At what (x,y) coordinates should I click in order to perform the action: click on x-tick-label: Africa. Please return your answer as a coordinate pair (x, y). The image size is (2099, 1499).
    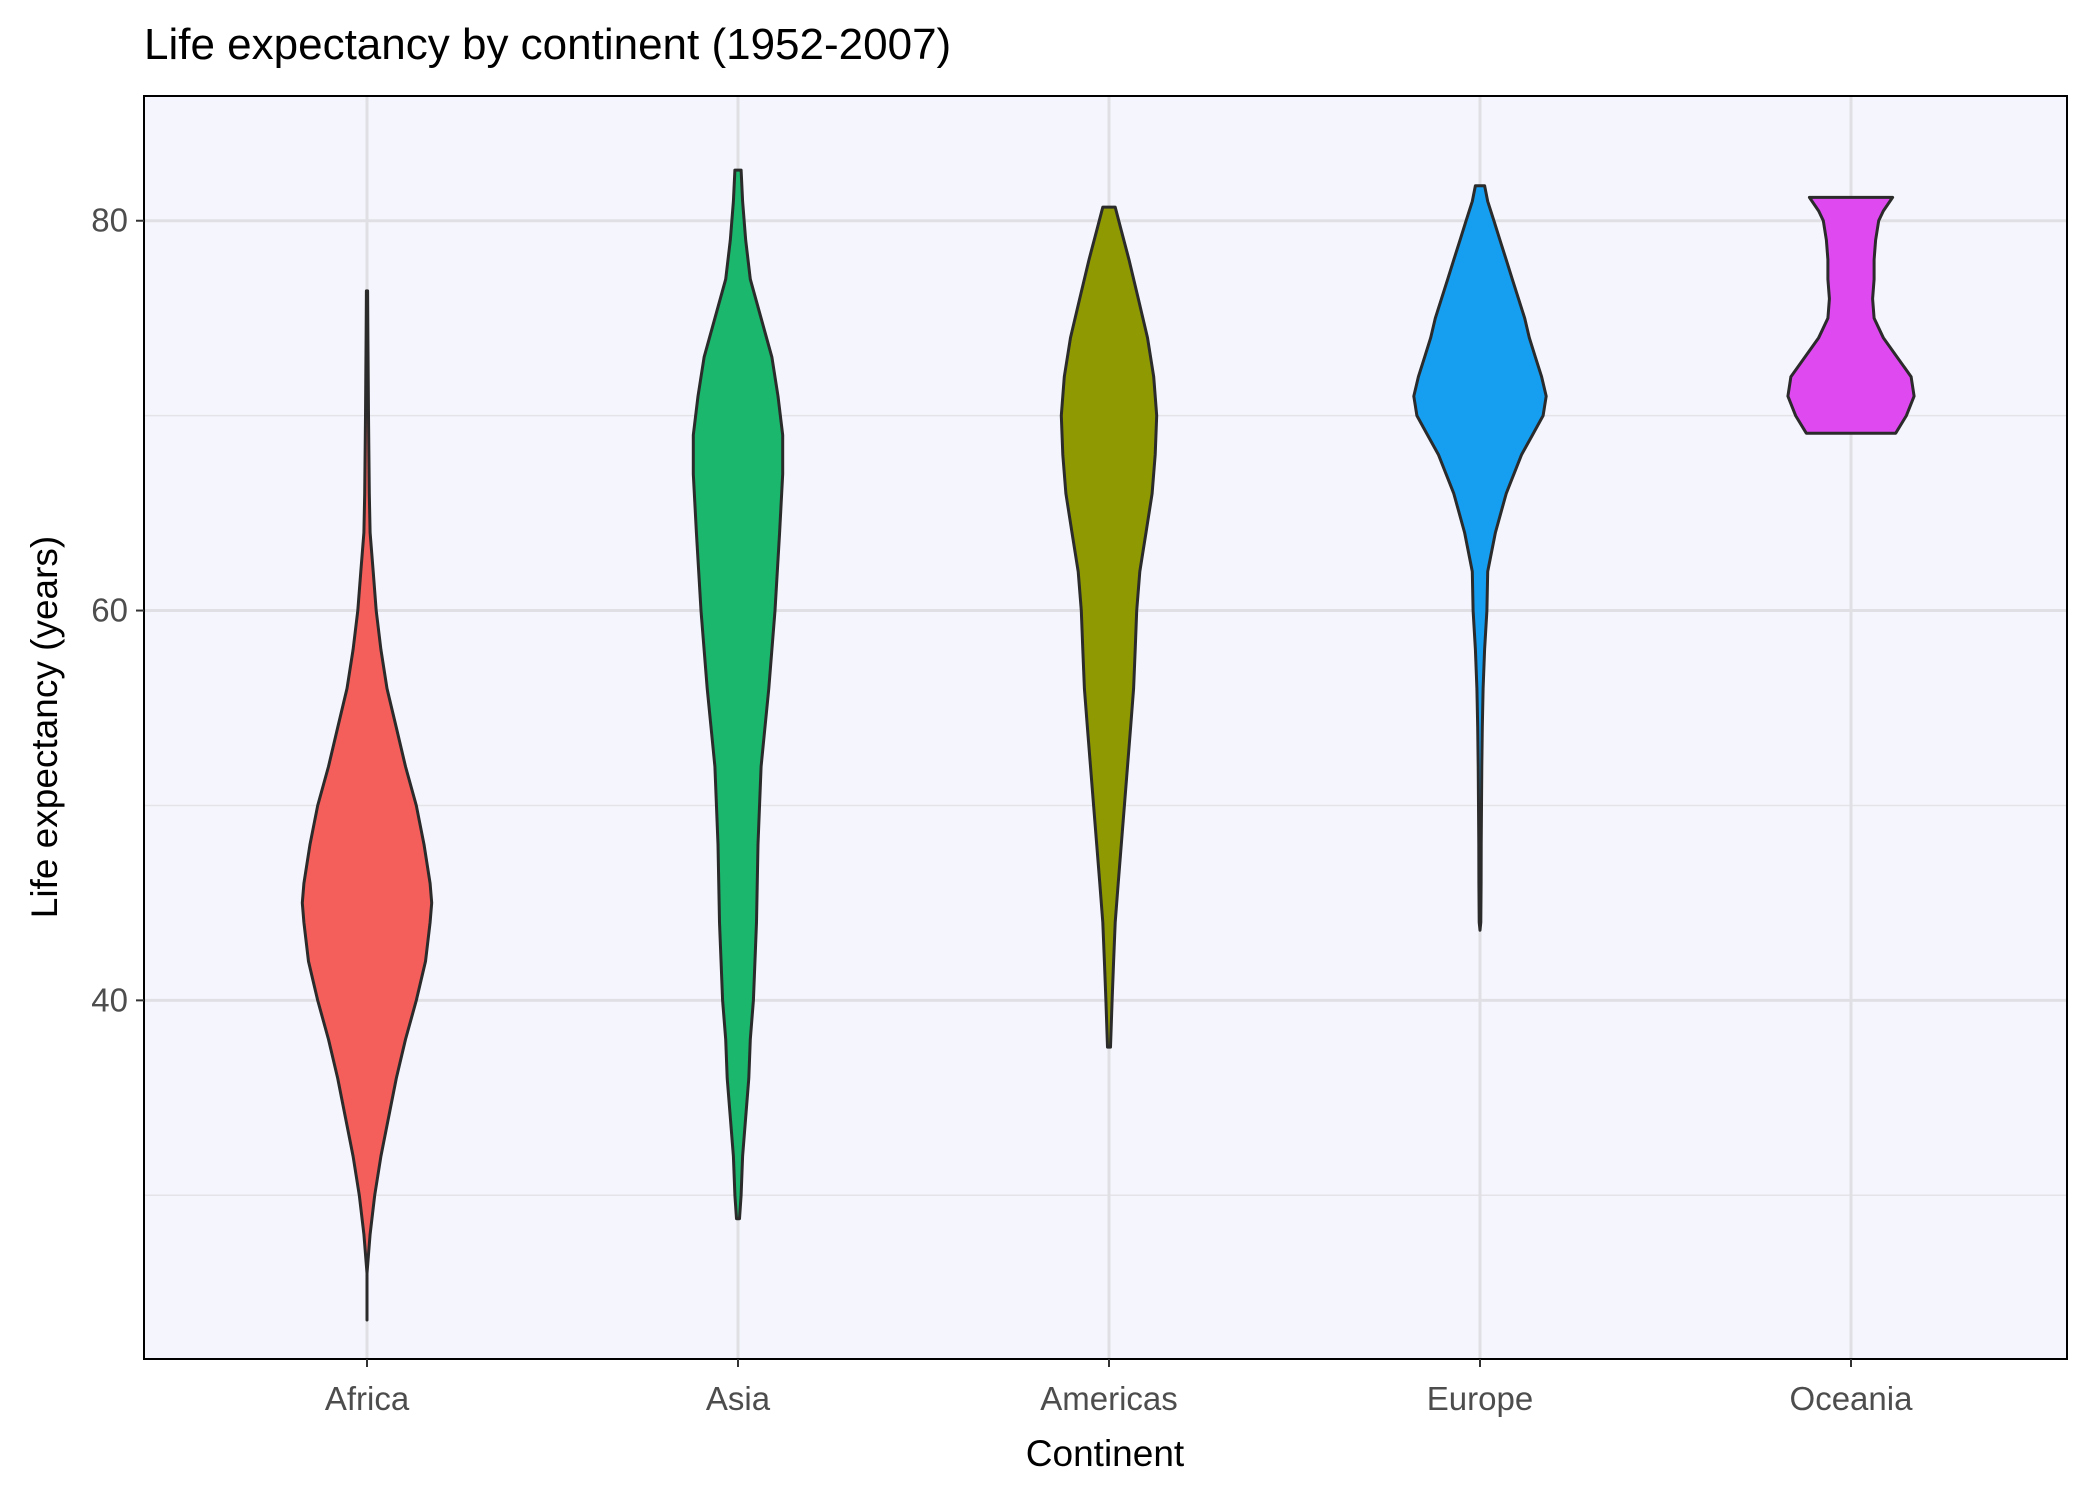
    Looking at the image, I should click on (367, 1398).